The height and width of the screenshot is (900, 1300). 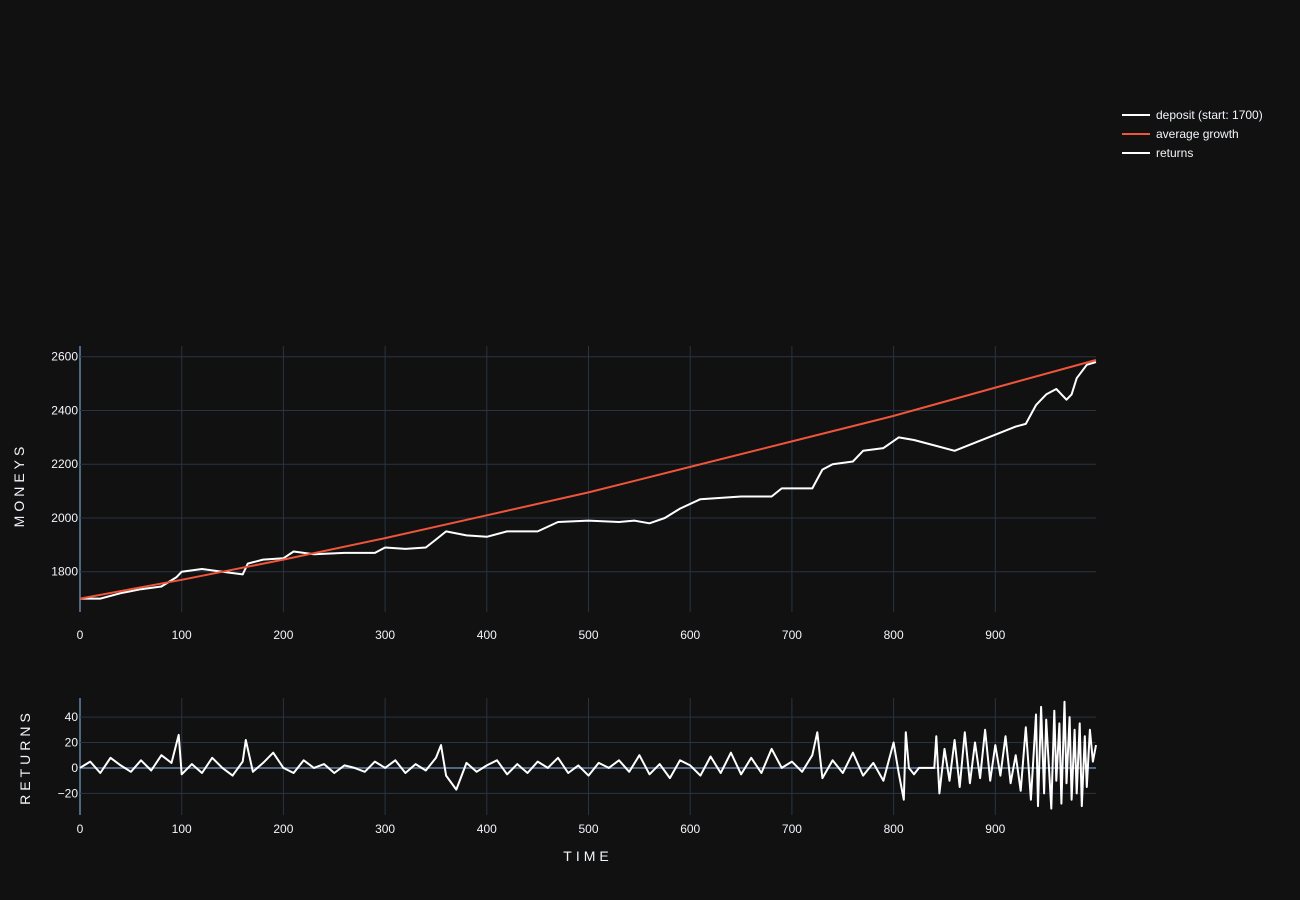 I want to click on deposit-x-tick-label: 200, so click(x=283, y=635).